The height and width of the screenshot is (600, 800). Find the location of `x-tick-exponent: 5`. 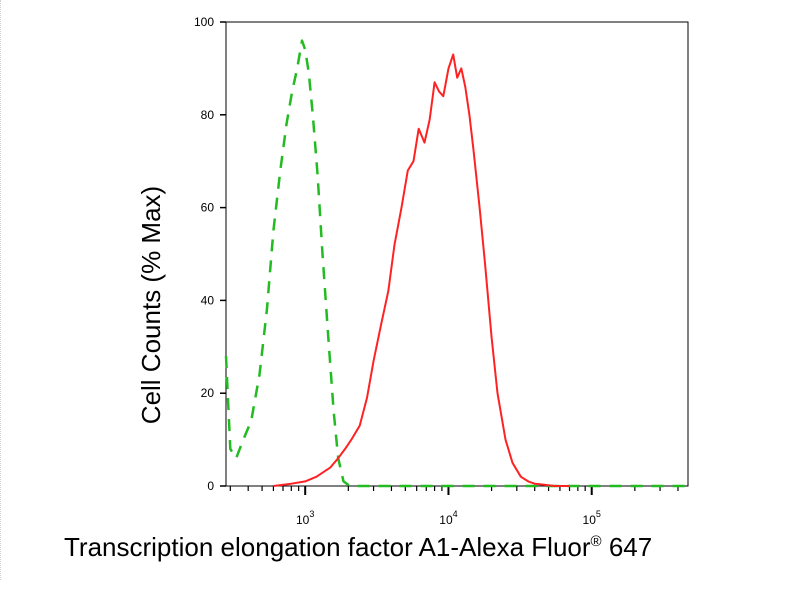

x-tick-exponent: 5 is located at coordinates (598, 514).